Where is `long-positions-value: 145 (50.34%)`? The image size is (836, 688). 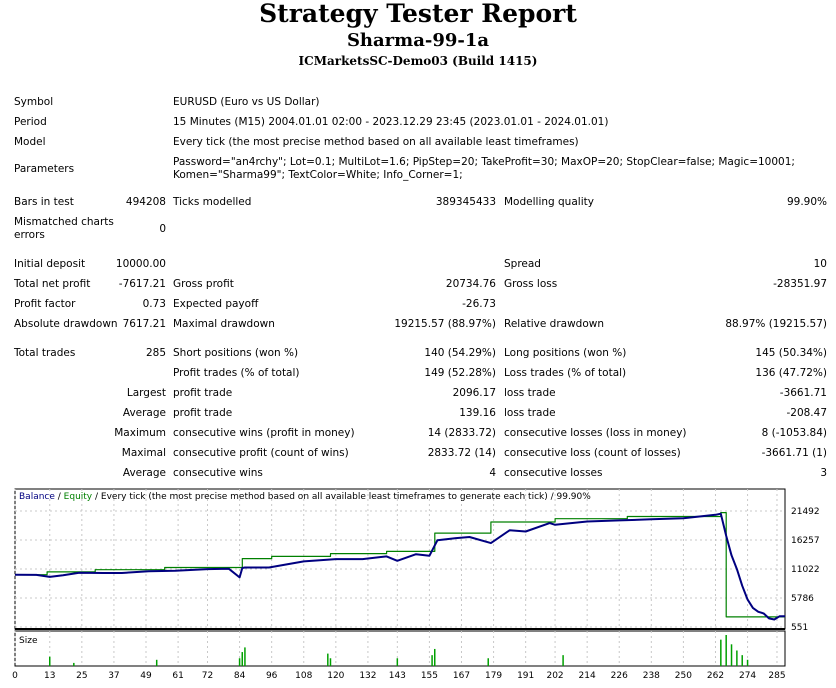 long-positions-value: 145 (50.34%) is located at coordinates (791, 353).